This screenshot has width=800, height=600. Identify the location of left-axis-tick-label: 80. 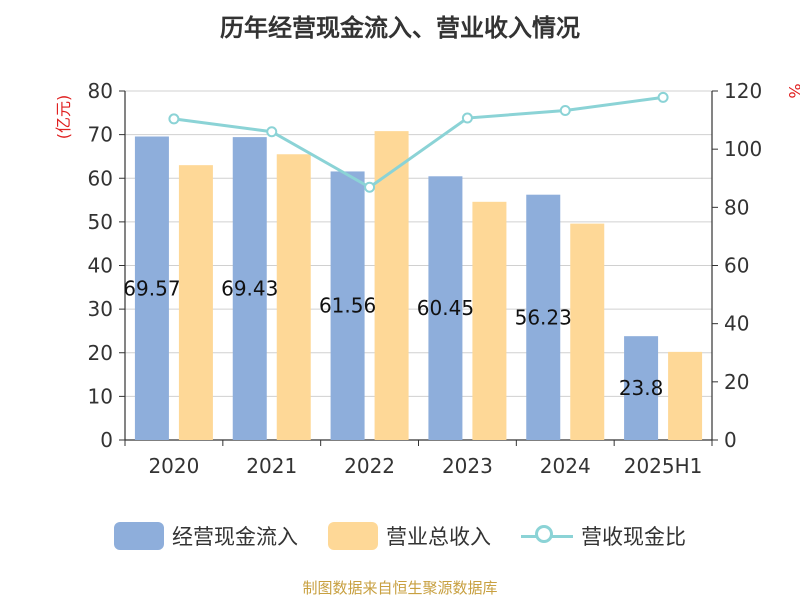
(100, 91).